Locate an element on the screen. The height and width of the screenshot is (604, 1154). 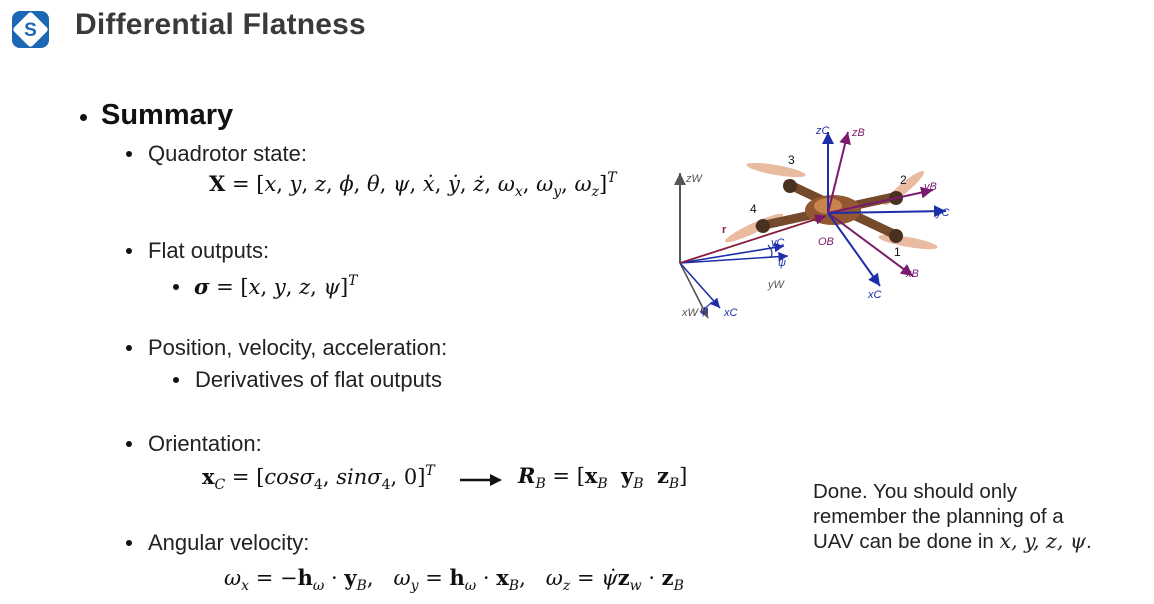
label-zw: zW is located at coordinates (694, 179).